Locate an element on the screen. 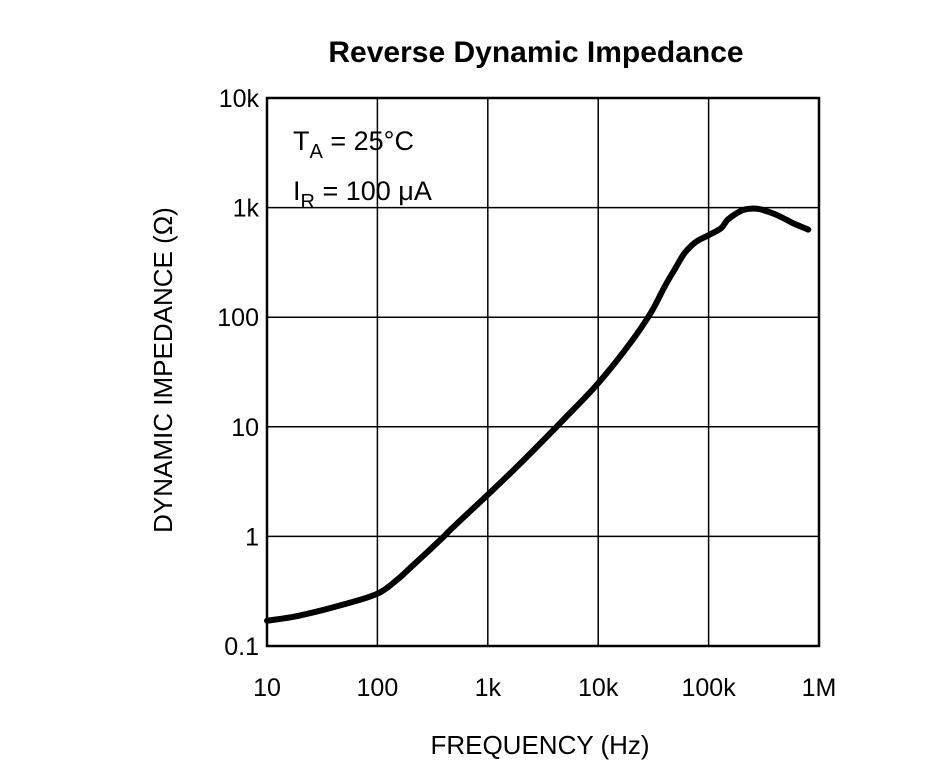  chart-title: Reverse Dynamic Impedance is located at coordinates (535, 52).